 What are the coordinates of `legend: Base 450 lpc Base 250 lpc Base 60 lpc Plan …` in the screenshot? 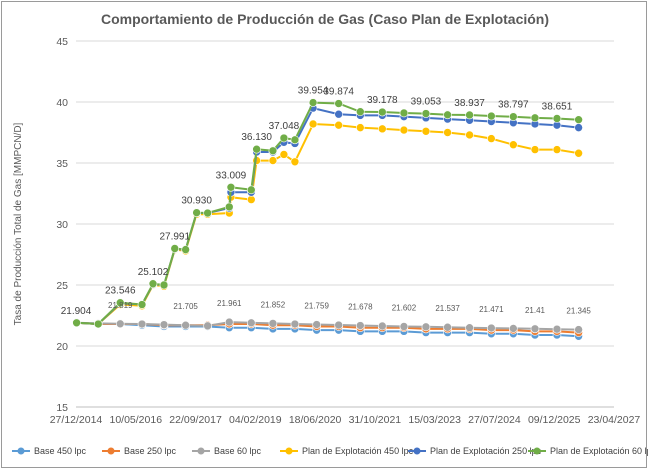 It's located at (330, 451).